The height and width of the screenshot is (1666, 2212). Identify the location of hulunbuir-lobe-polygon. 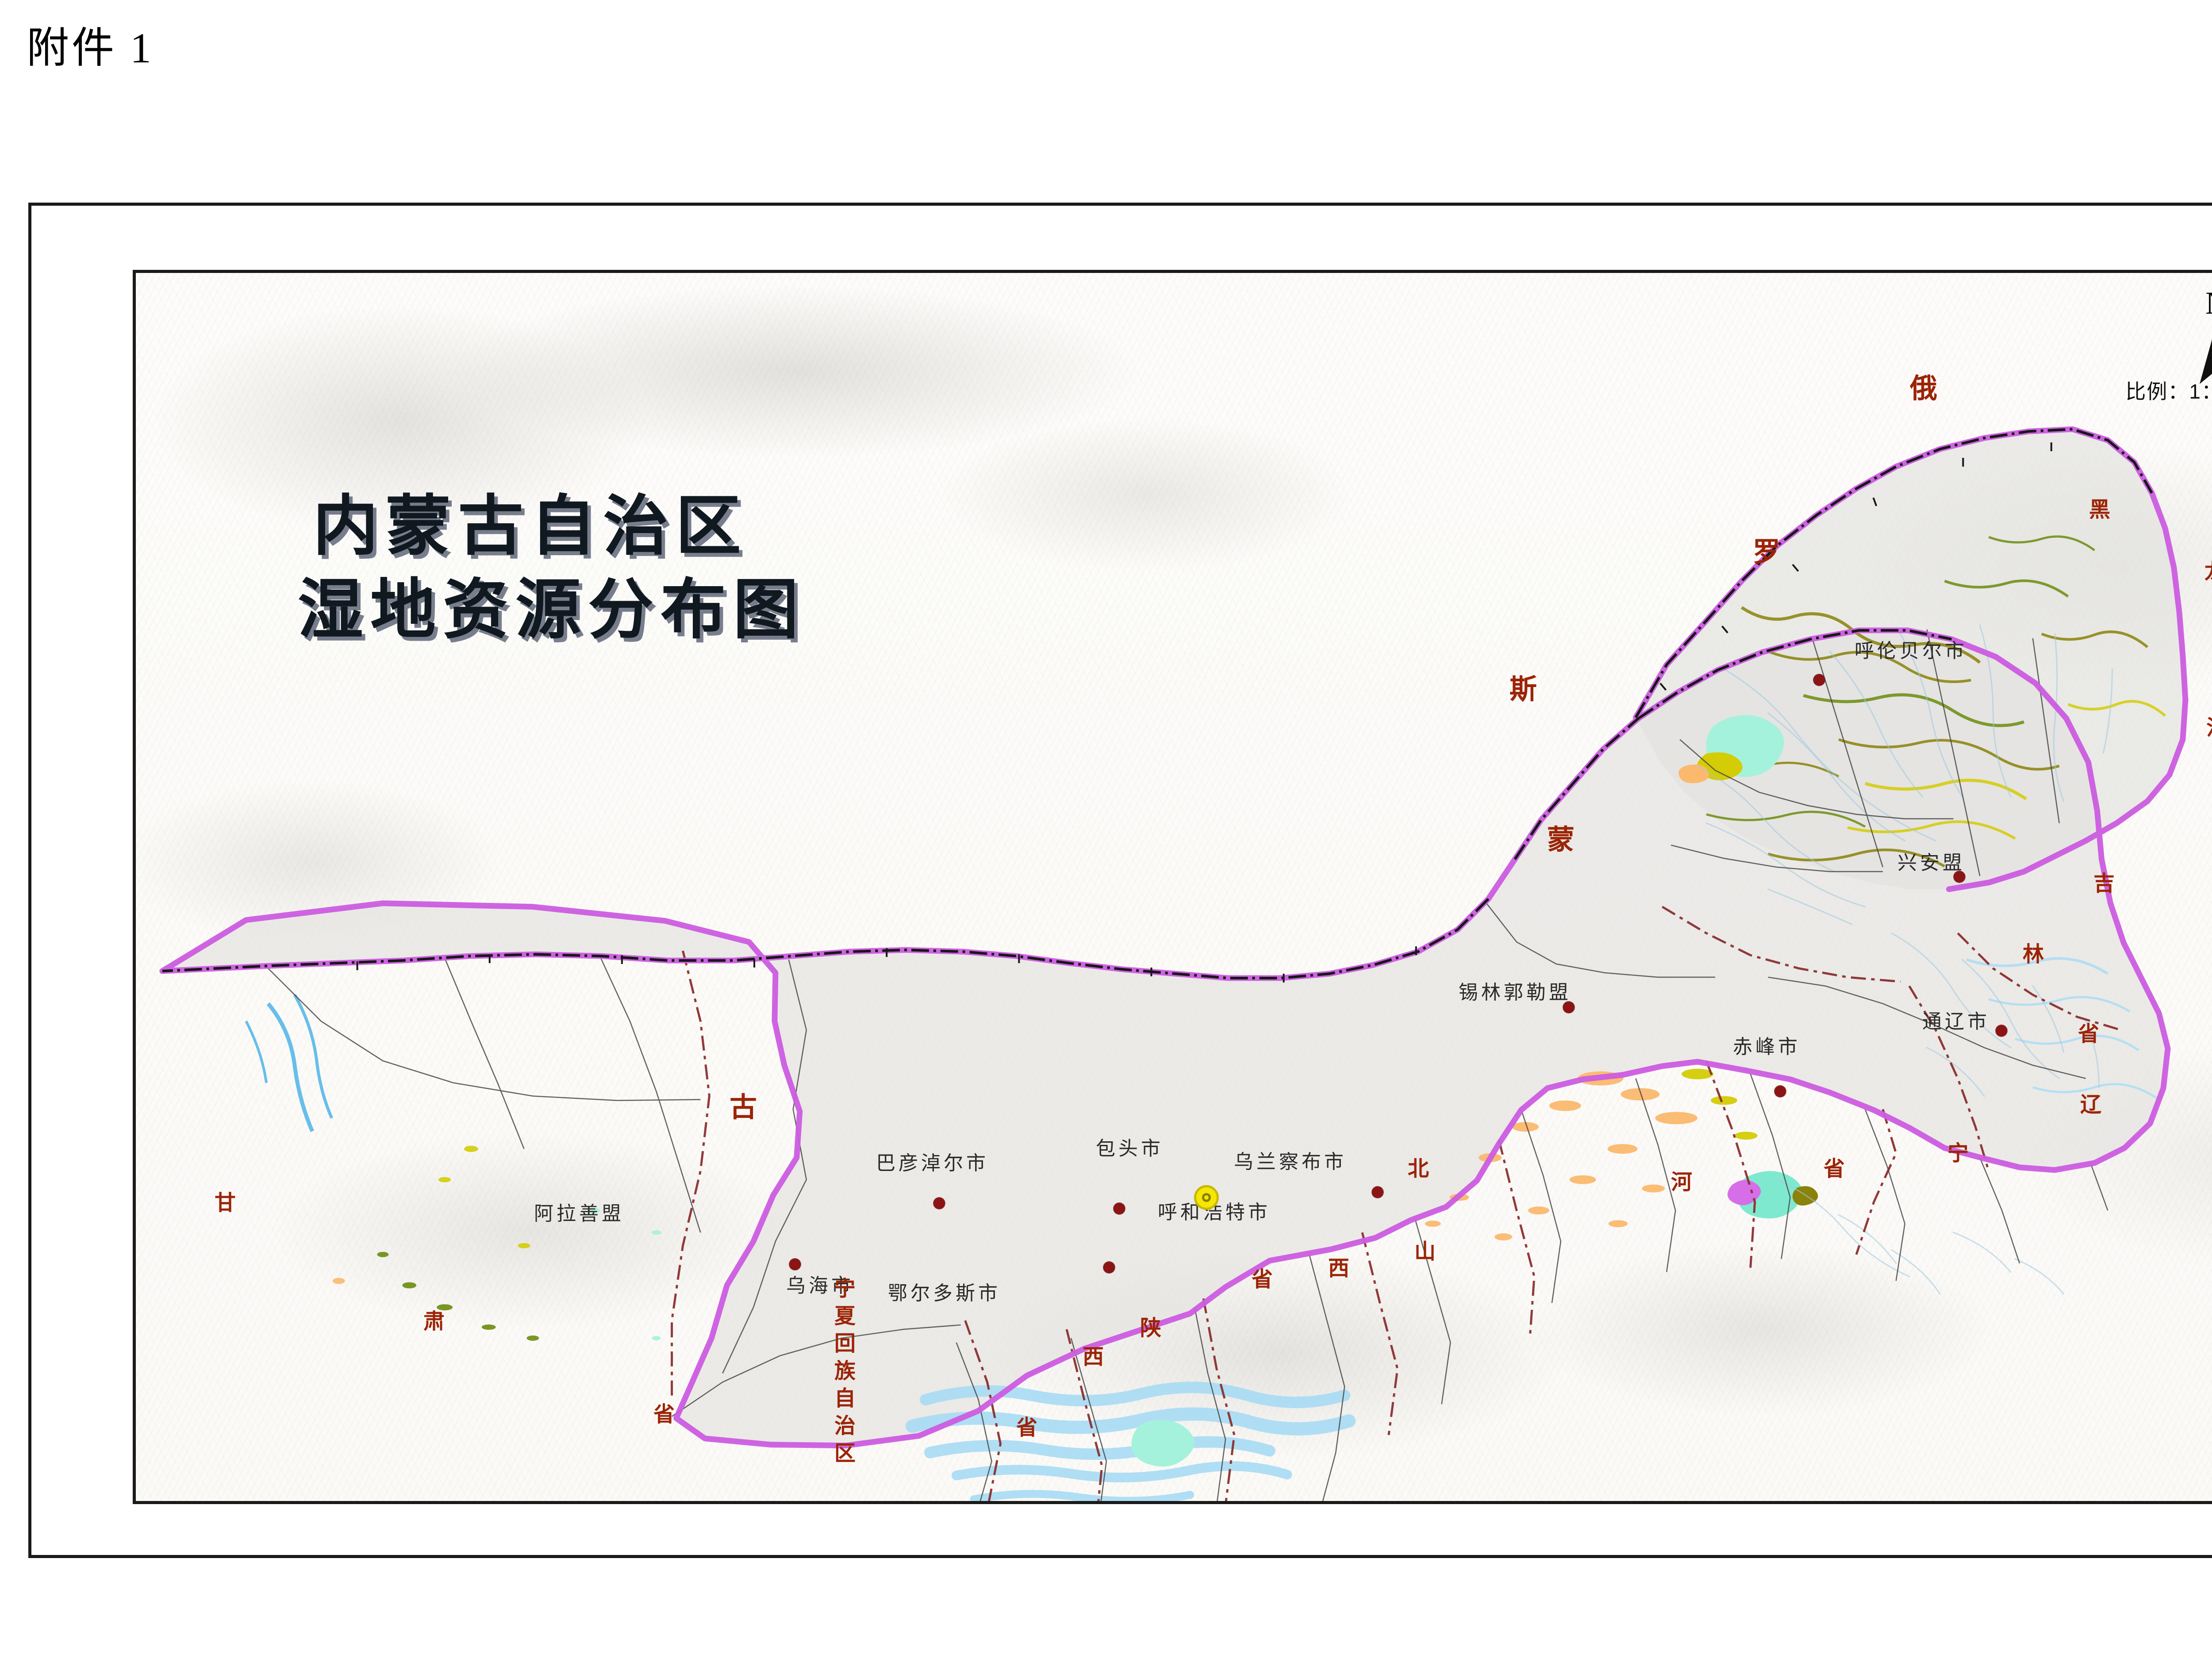
(1910, 659).